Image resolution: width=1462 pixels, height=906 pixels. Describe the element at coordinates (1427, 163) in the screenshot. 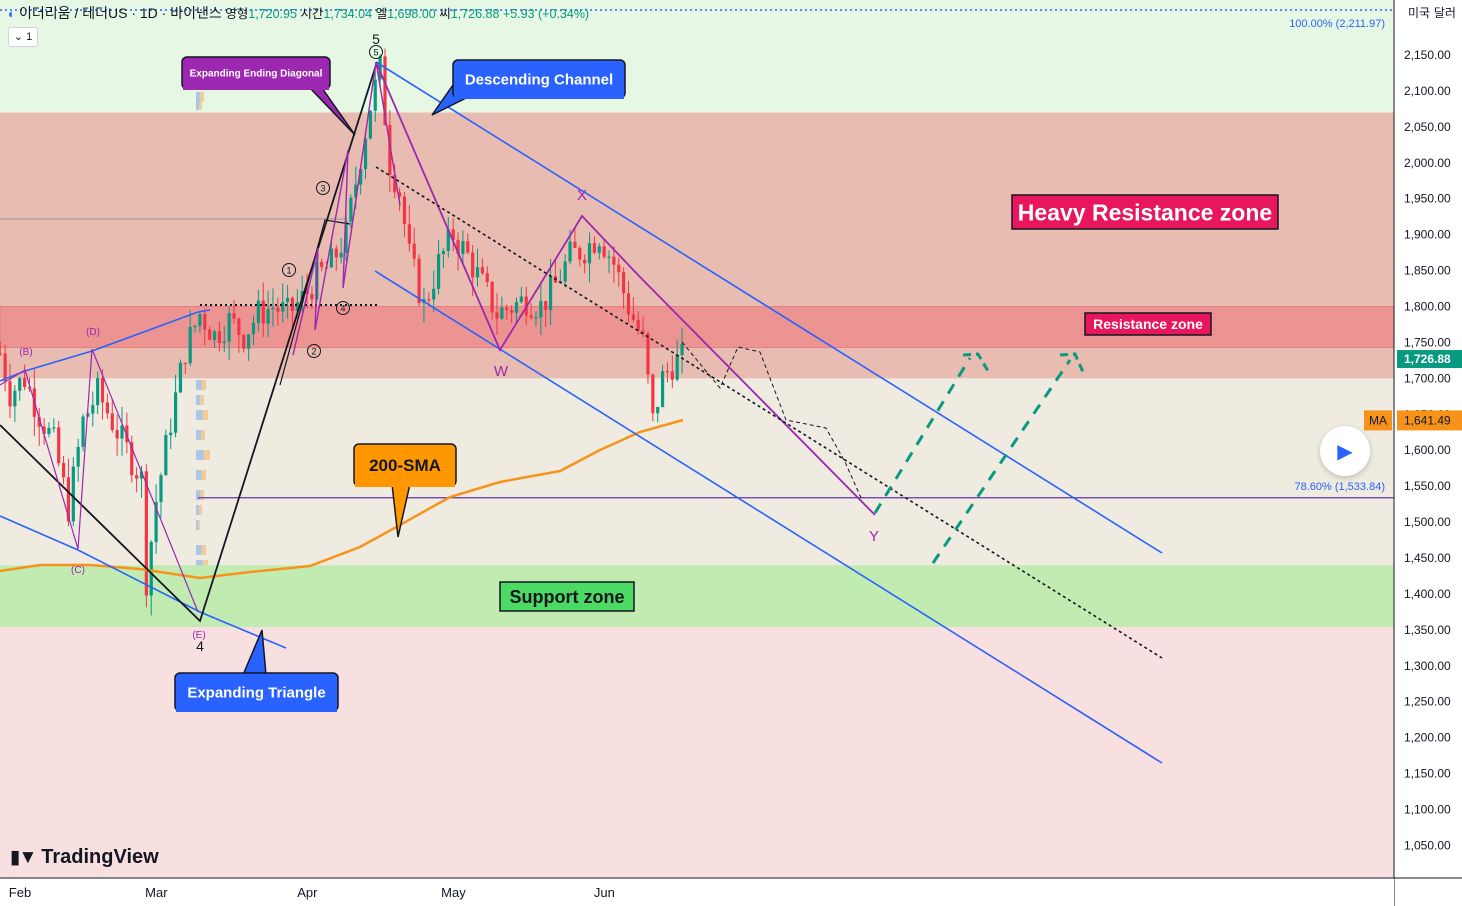

I see `y-tick-label: 2,000.00` at that location.